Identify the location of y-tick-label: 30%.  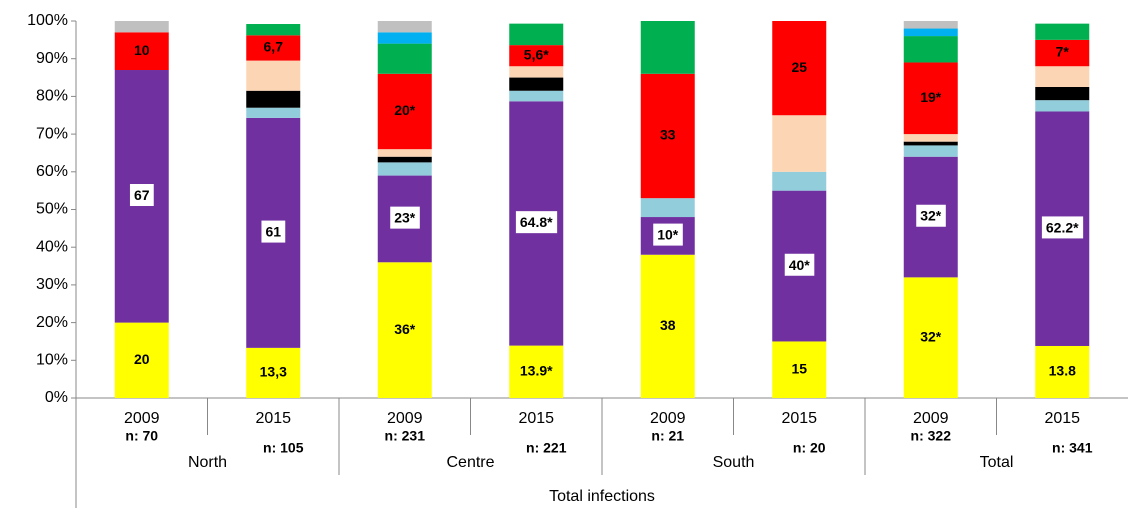
(52, 284).